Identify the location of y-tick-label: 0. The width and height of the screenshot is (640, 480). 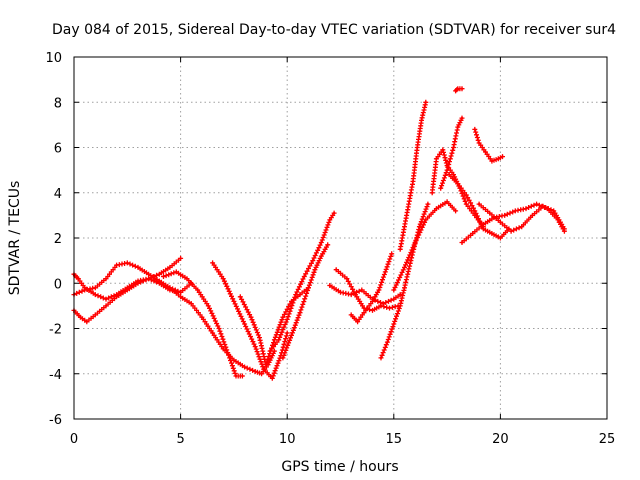
(58, 284).